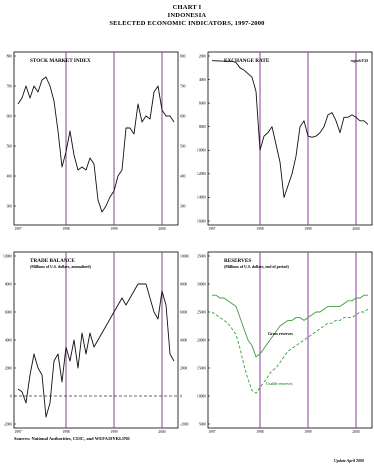  I want to click on y-tick-label: 12000, so click(201, 174).